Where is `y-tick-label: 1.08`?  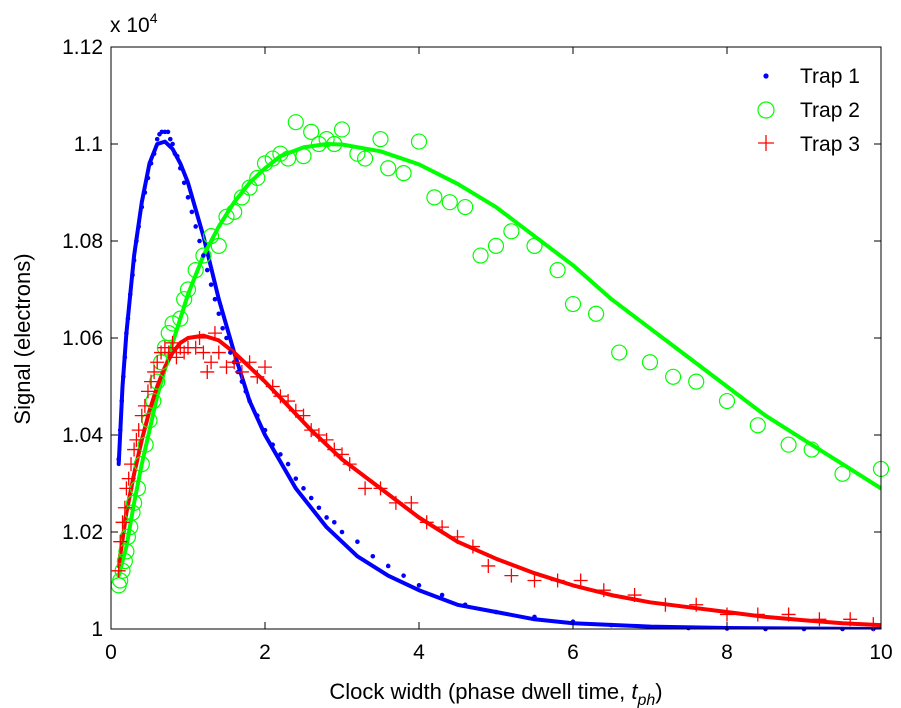
y-tick-label: 1.08 is located at coordinates (82, 241).